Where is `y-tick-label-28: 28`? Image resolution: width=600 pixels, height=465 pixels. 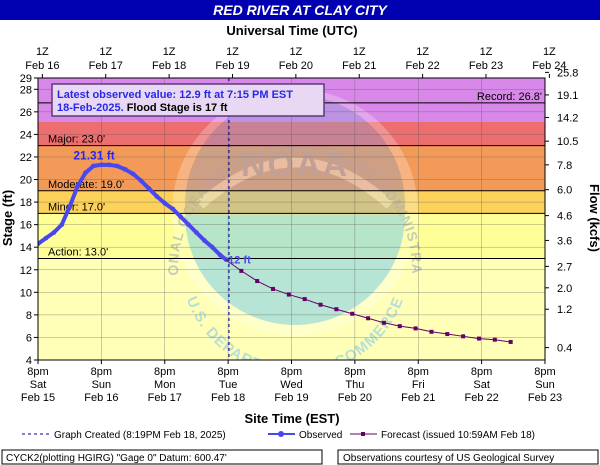 y-tick-label-28: 28 is located at coordinates (26, 90).